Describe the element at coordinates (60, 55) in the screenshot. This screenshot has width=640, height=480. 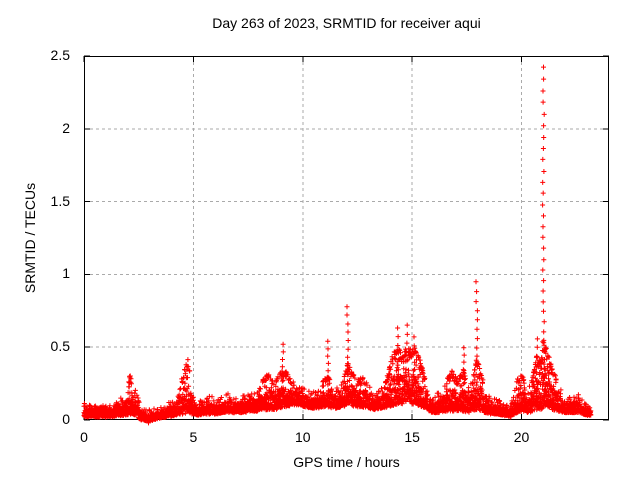
I see `y-tick-label: 2.5` at that location.